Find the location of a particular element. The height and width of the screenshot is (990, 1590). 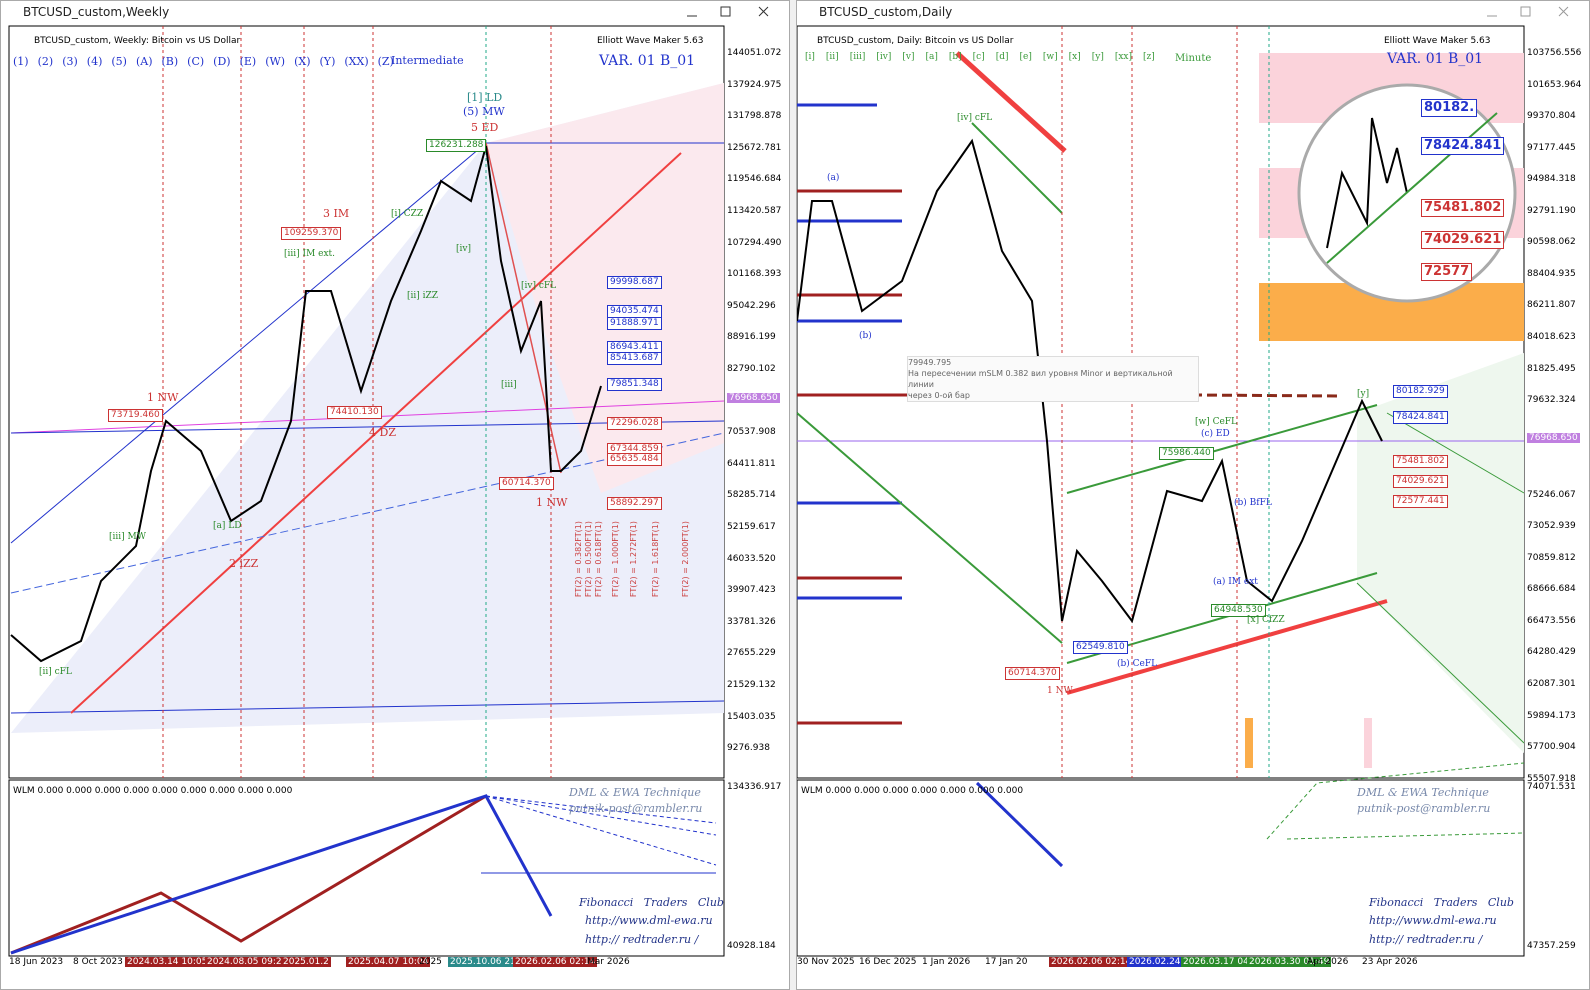

price-tick: 86211.807 is located at coordinates (1551, 305).